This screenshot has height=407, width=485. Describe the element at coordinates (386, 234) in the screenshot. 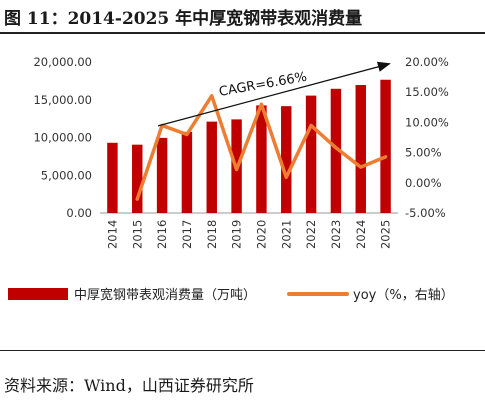

I see `x-axis-tick-label: 2025` at that location.